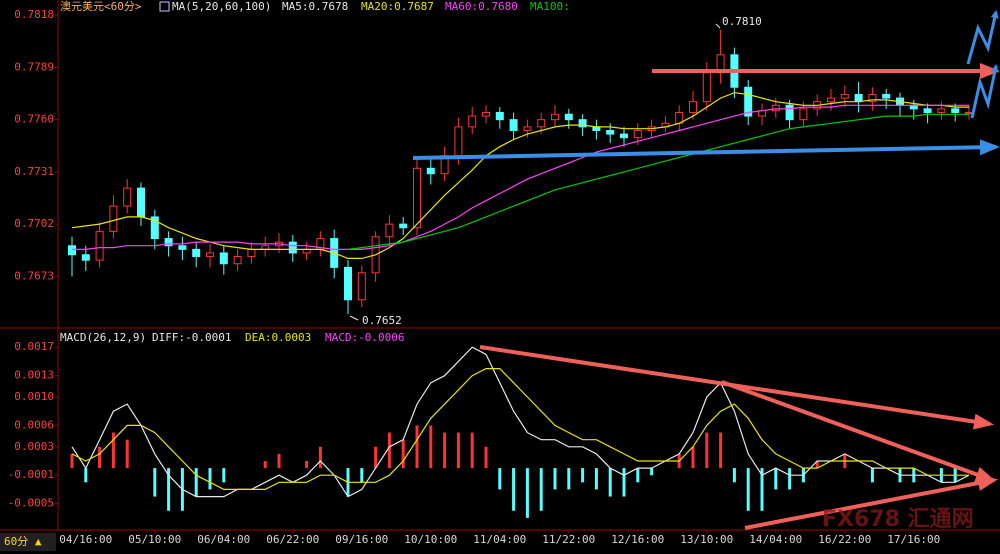 The height and width of the screenshot is (554, 1000). I want to click on legend-entry: MA60:0.7680, so click(481, 6).